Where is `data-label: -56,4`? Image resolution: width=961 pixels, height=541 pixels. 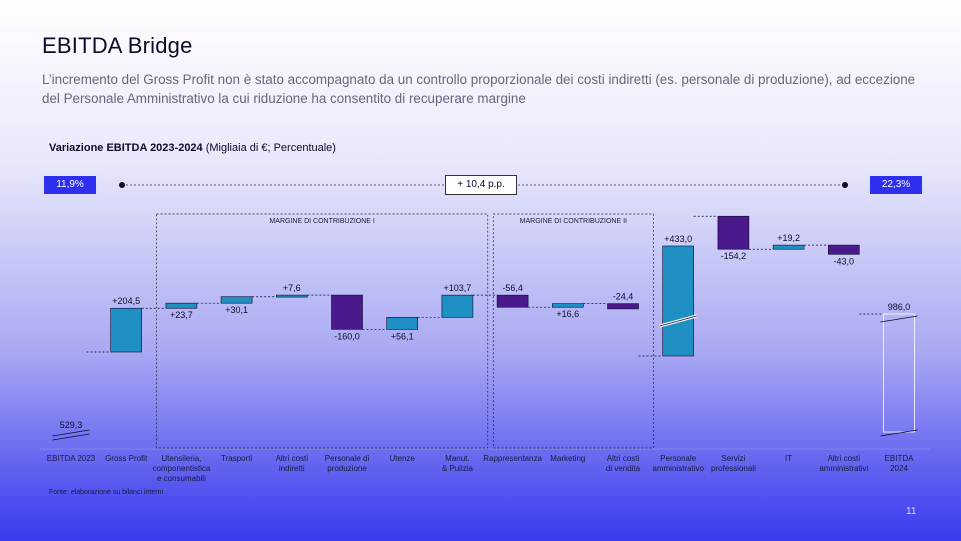
data-label: -56,4 is located at coordinates (512, 288).